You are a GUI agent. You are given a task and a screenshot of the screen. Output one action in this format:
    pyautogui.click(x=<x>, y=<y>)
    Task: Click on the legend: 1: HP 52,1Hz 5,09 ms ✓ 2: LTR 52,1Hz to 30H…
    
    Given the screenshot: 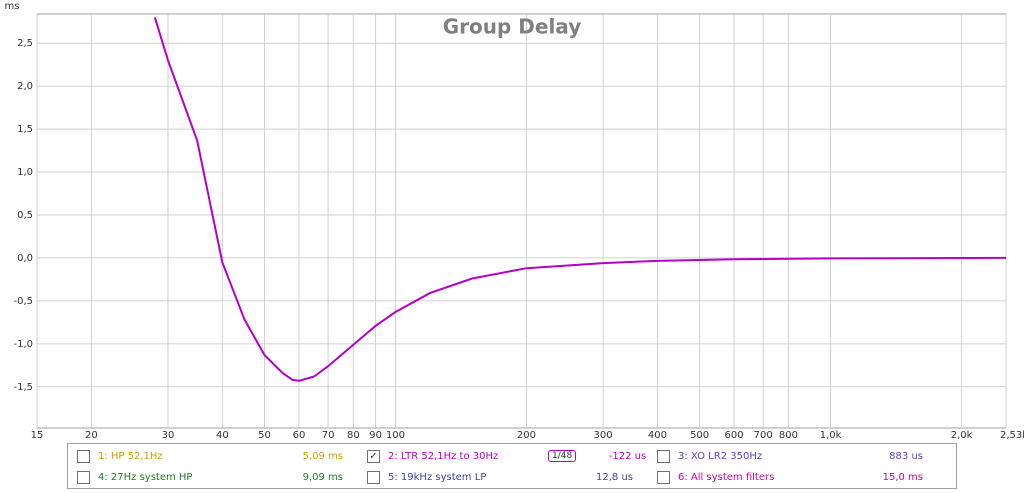 What is the action you would take?
    pyautogui.click(x=512, y=466)
    